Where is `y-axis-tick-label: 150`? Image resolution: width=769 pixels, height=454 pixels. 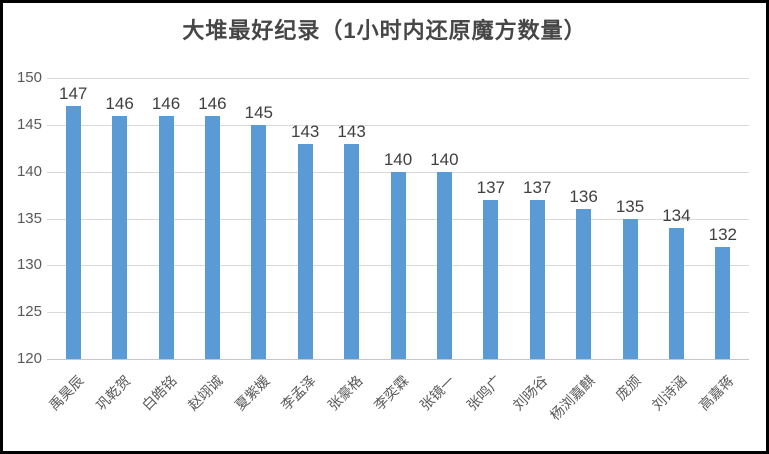 y-axis-tick-label: 150 is located at coordinates (29, 77).